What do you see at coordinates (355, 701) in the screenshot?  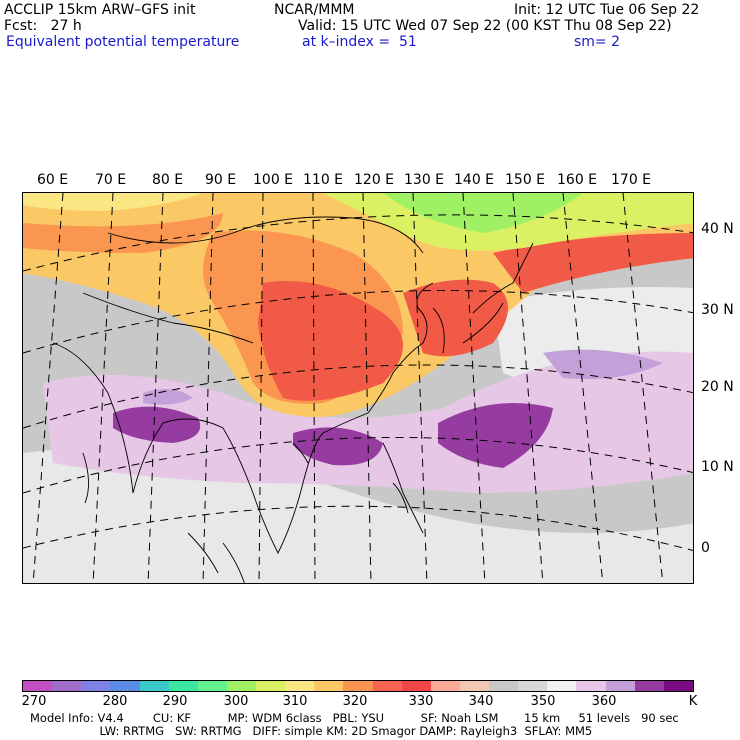 I see `colorbar-tick-320: 320` at bounding box center [355, 701].